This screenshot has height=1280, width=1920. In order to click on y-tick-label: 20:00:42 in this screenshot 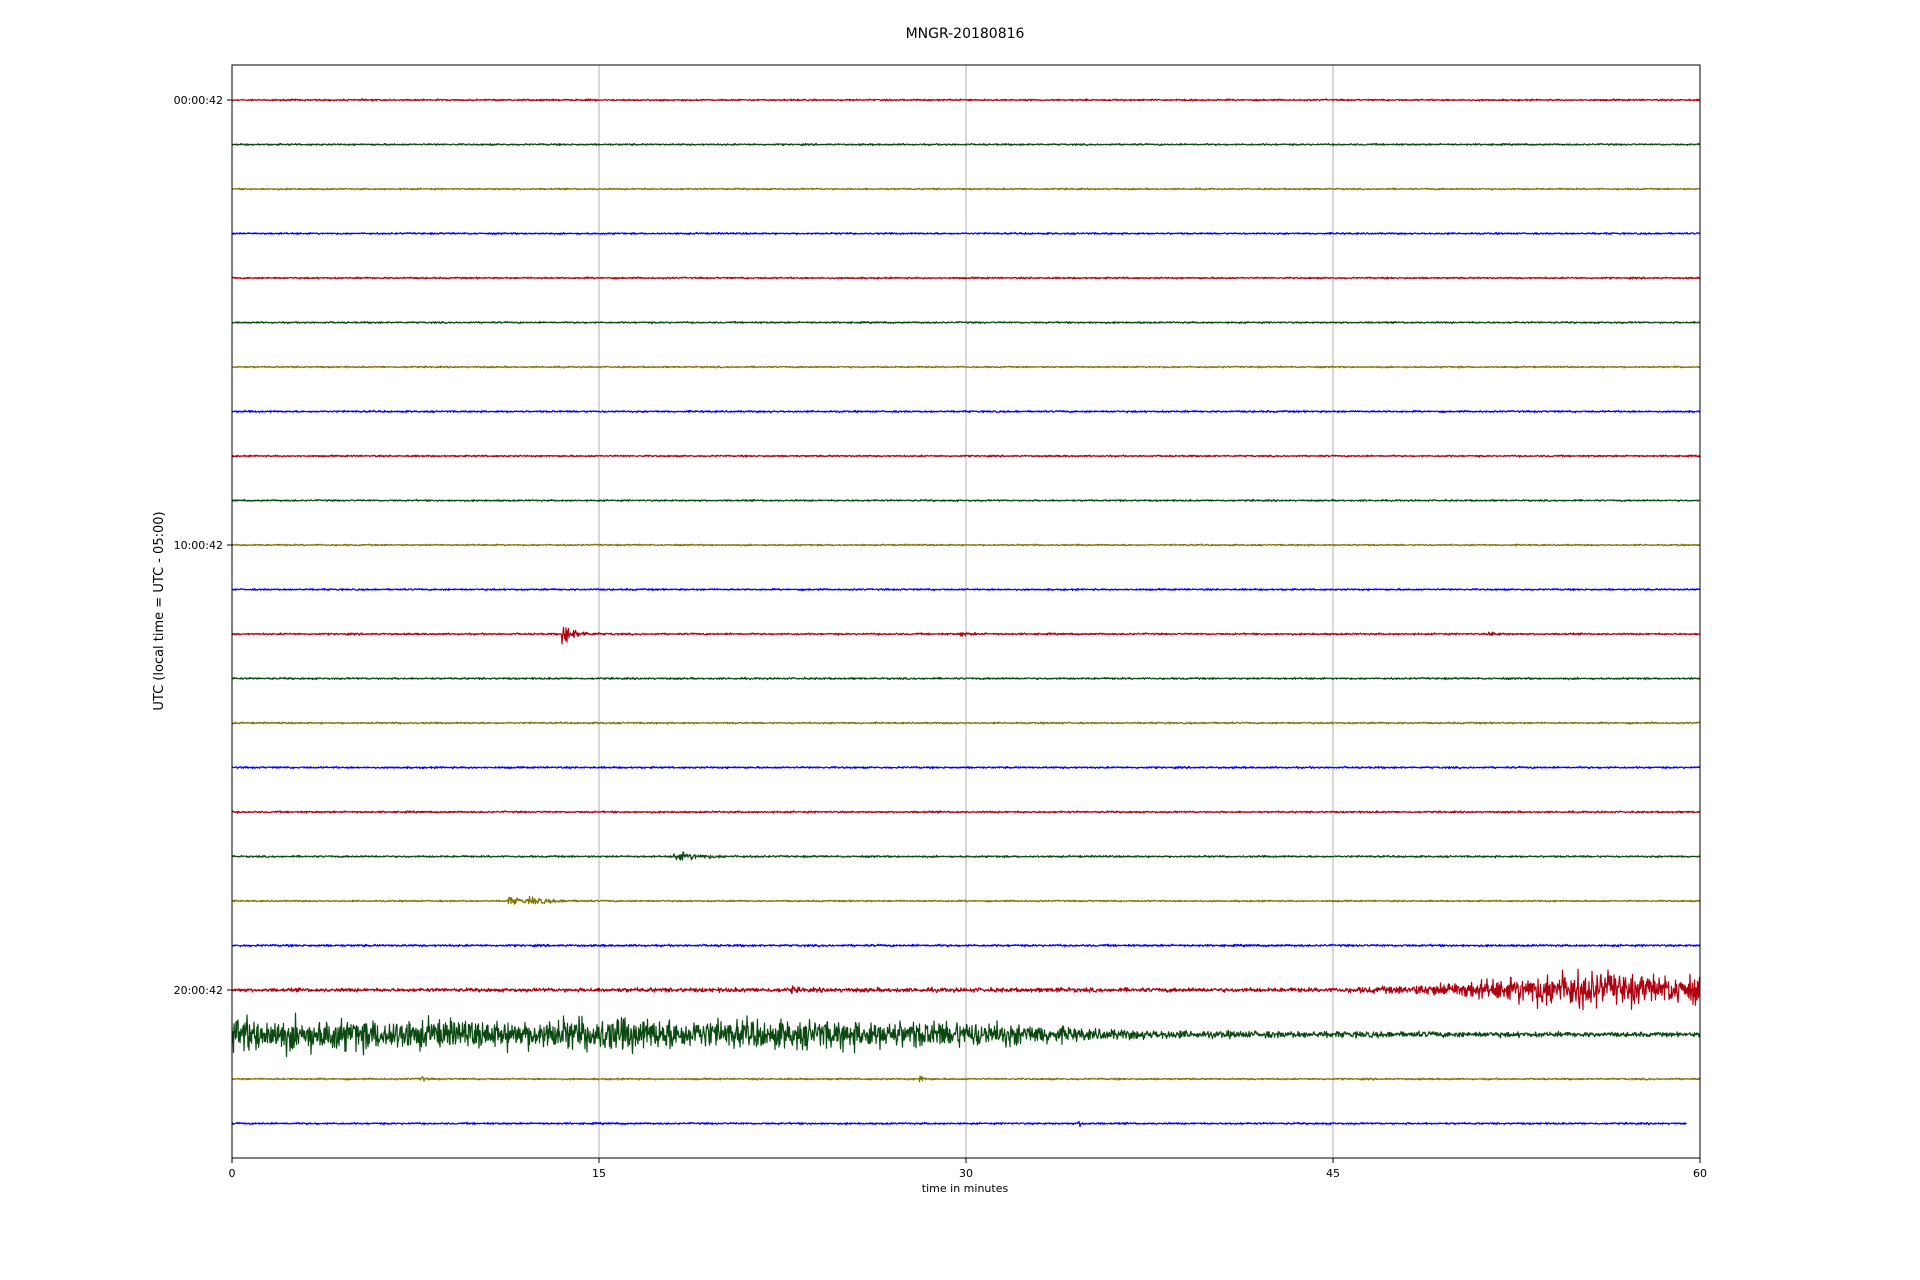, I will do `click(198, 990)`.